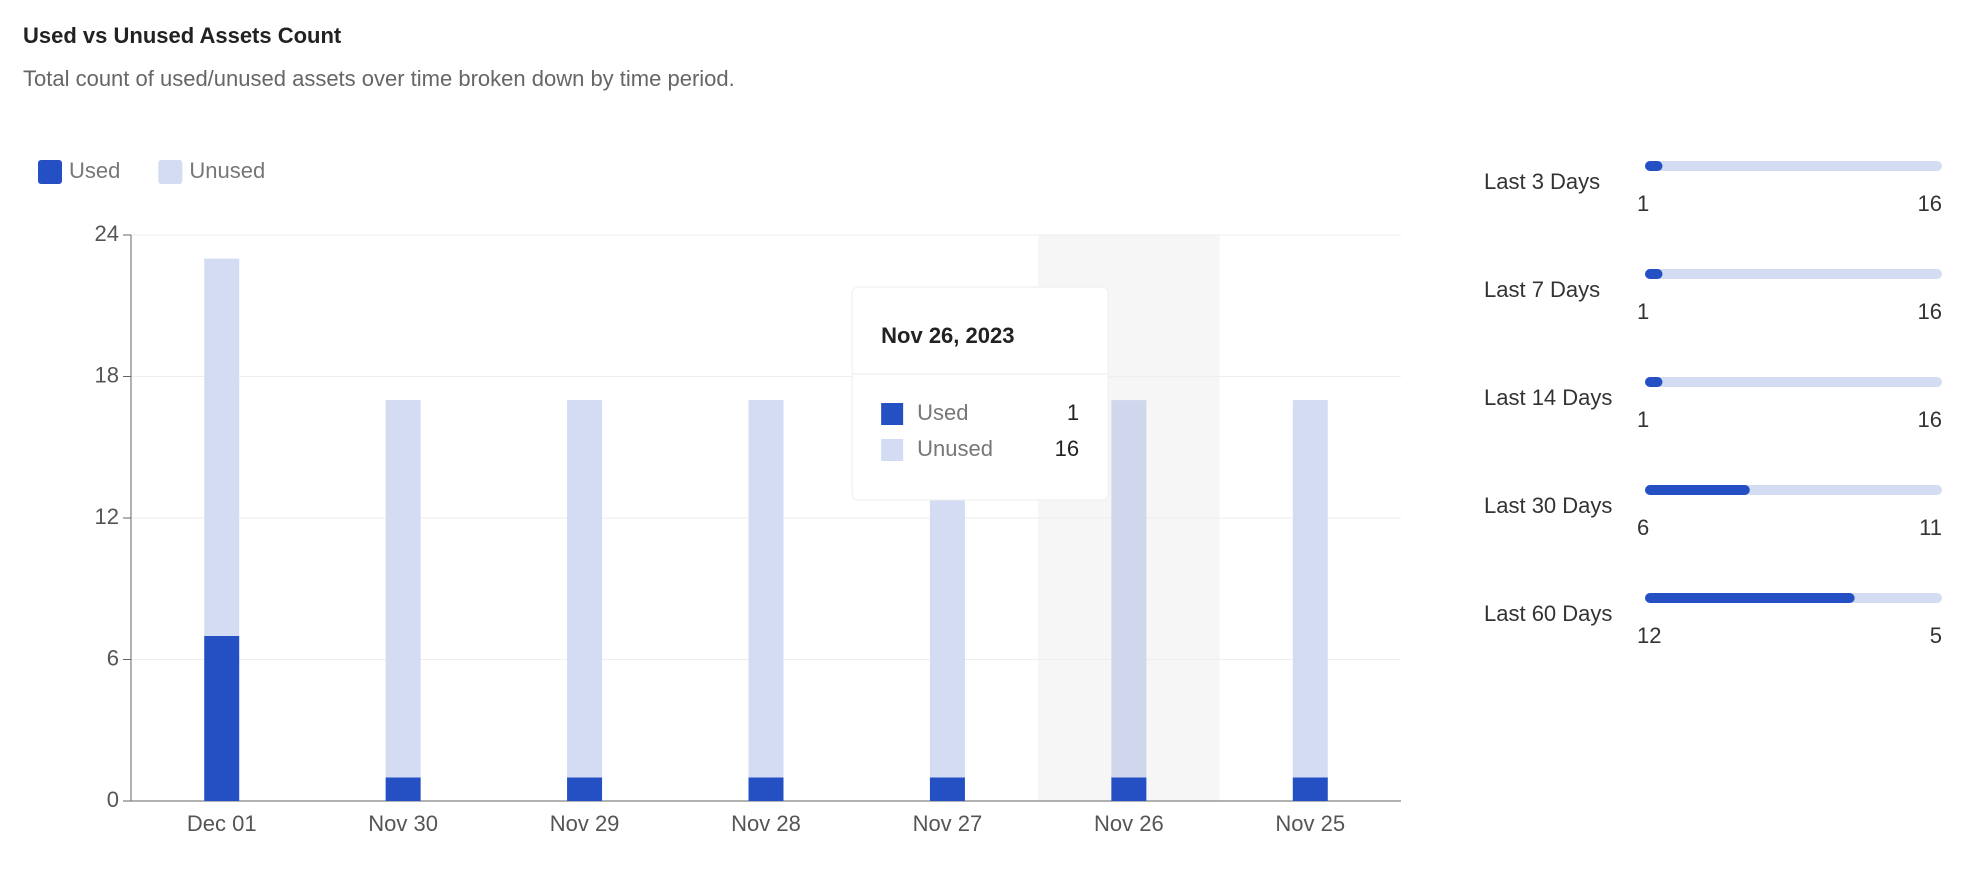 This screenshot has height=872, width=1972. Describe the element at coordinates (113, 657) in the screenshot. I see `y-tick-label: 6` at that location.